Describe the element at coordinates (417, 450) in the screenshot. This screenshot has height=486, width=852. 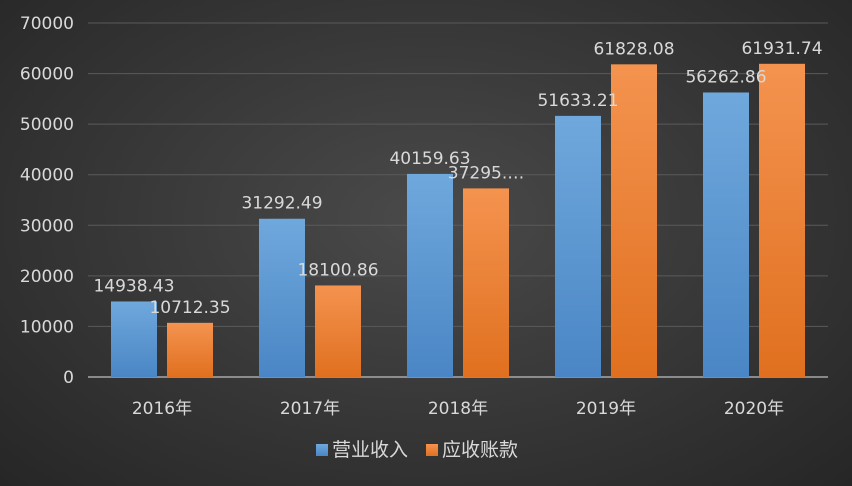
I see `legend: 营业收入 应收账款` at that location.